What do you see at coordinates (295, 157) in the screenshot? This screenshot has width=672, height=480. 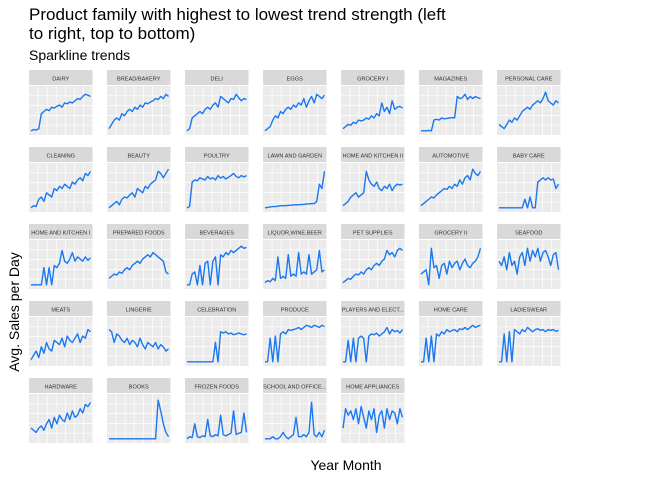 I see `panel-label: LAWN AND GARDEN` at bounding box center [295, 157].